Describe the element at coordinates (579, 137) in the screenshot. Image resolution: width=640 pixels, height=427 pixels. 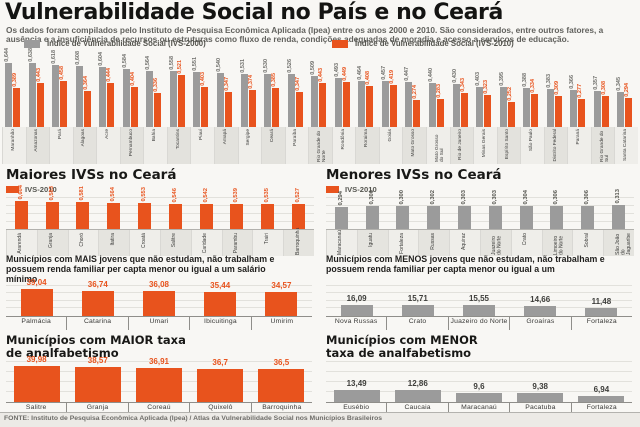
I see `state-label: Paraná` at that location.